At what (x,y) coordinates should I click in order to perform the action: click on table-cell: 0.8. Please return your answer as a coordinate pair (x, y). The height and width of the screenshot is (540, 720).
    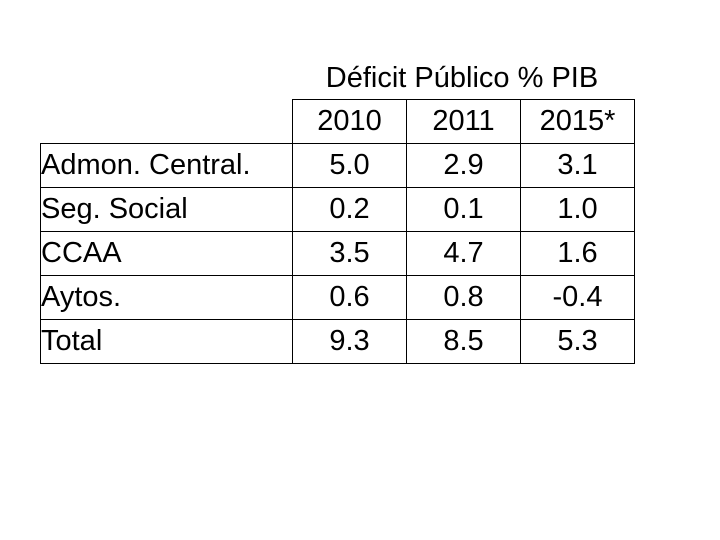
    Looking at the image, I should click on (463, 297).